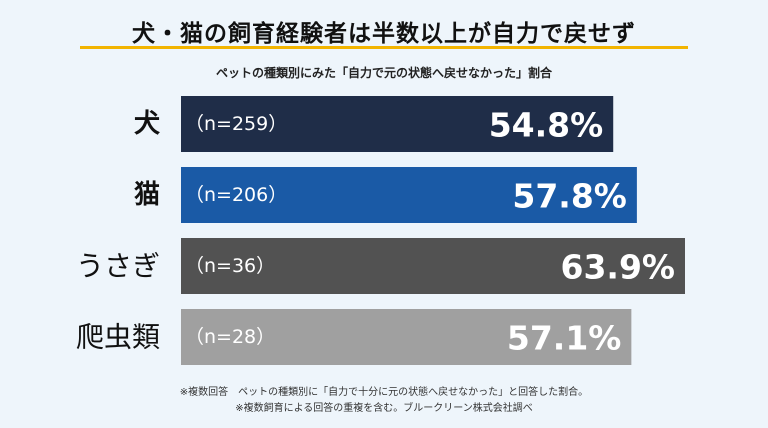 Image resolution: width=768 pixels, height=428 pixels. I want to click on category-label-0: 犬, so click(147, 124).